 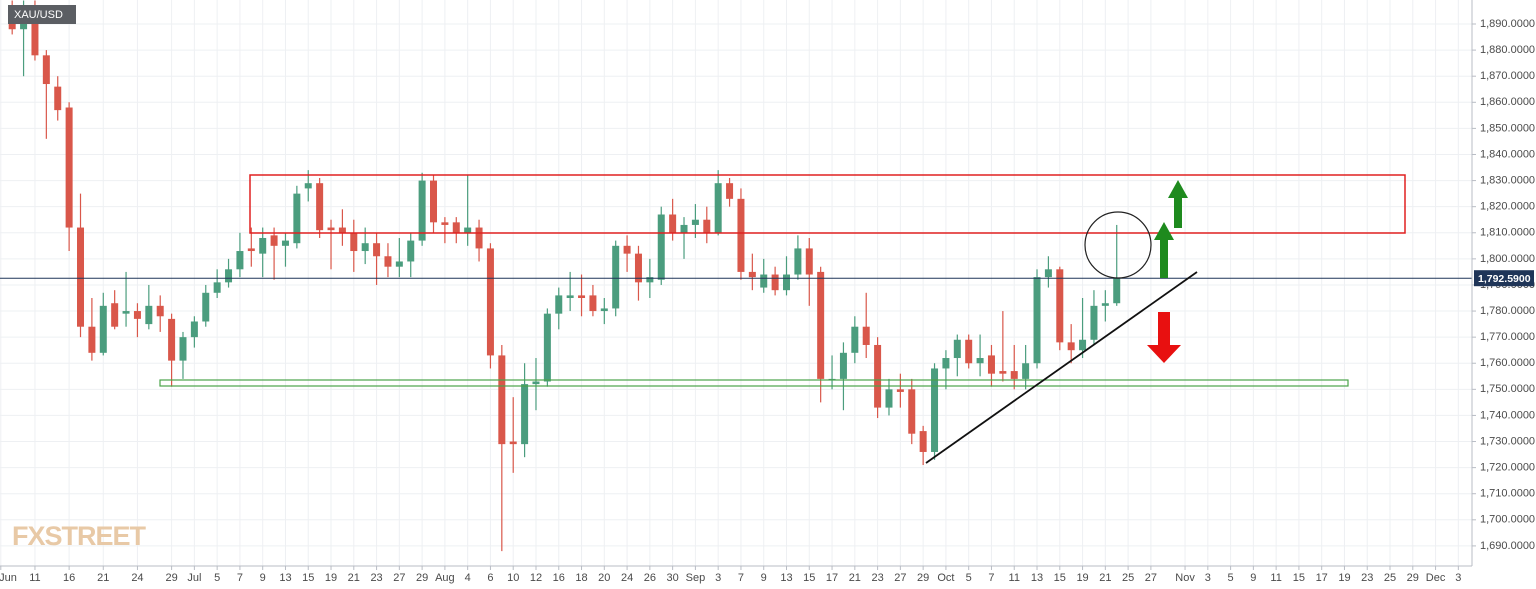 I want to click on y-tick-label: 1,850.0000, so click(x=1507, y=128).